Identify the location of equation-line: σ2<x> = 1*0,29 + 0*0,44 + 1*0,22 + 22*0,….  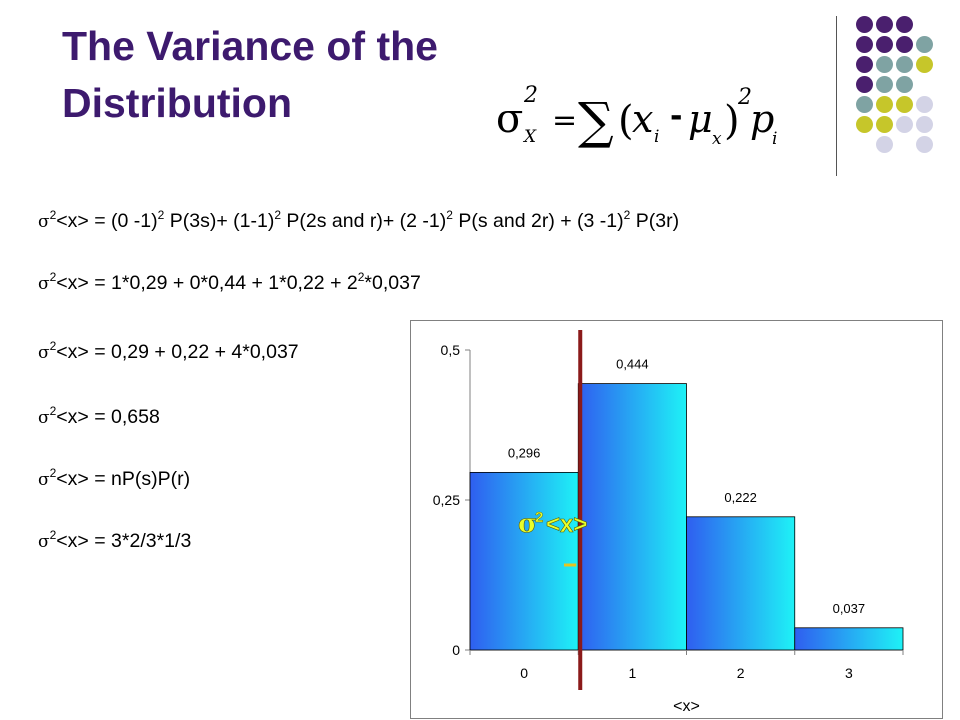
(229, 282).